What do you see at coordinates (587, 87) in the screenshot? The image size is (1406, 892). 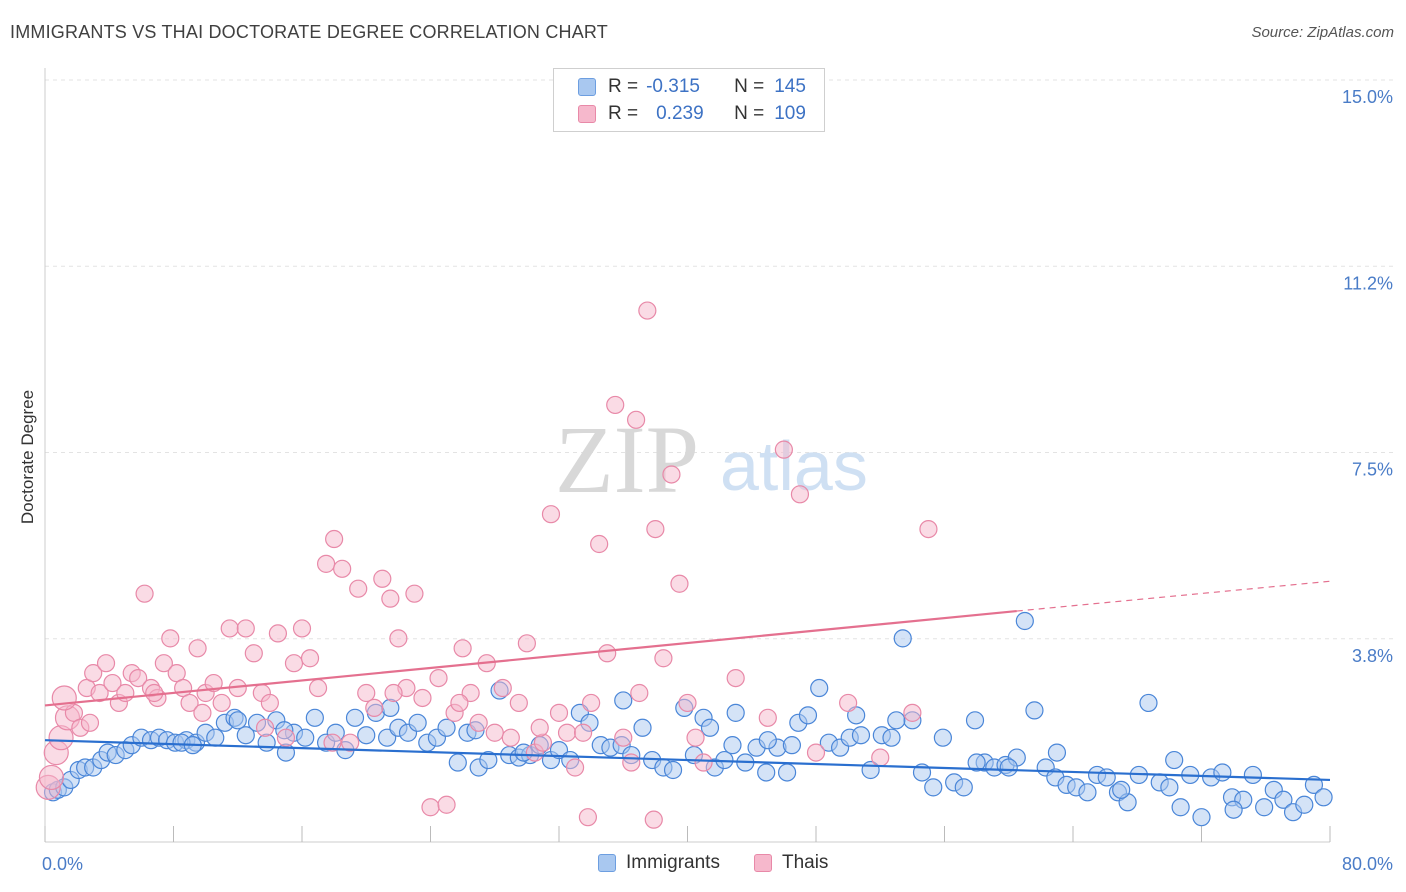 I see `immigrants-swatch` at bounding box center [587, 87].